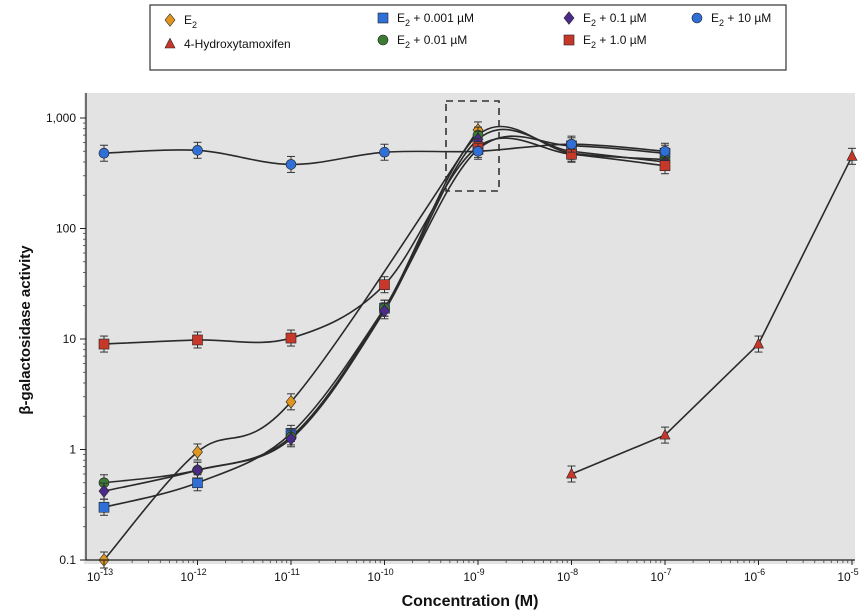 This screenshot has width=867, height=616. Describe the element at coordinates (615, 41) in the screenshot. I see `legend-label: E2 + 1.0 µM` at that location.